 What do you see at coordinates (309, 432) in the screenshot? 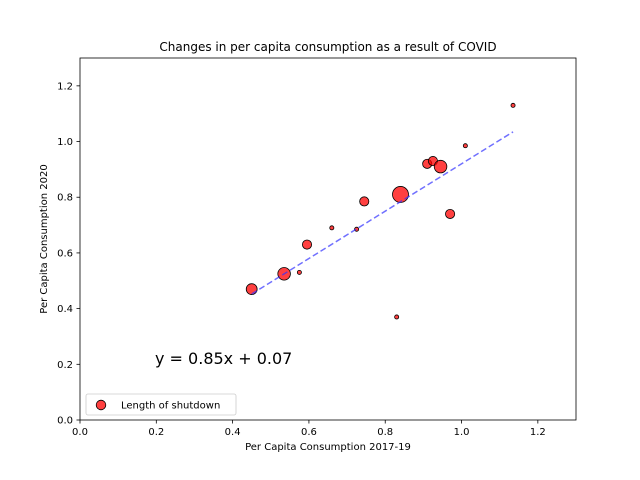
I see `x-tick-label: 0.6` at bounding box center [309, 432].